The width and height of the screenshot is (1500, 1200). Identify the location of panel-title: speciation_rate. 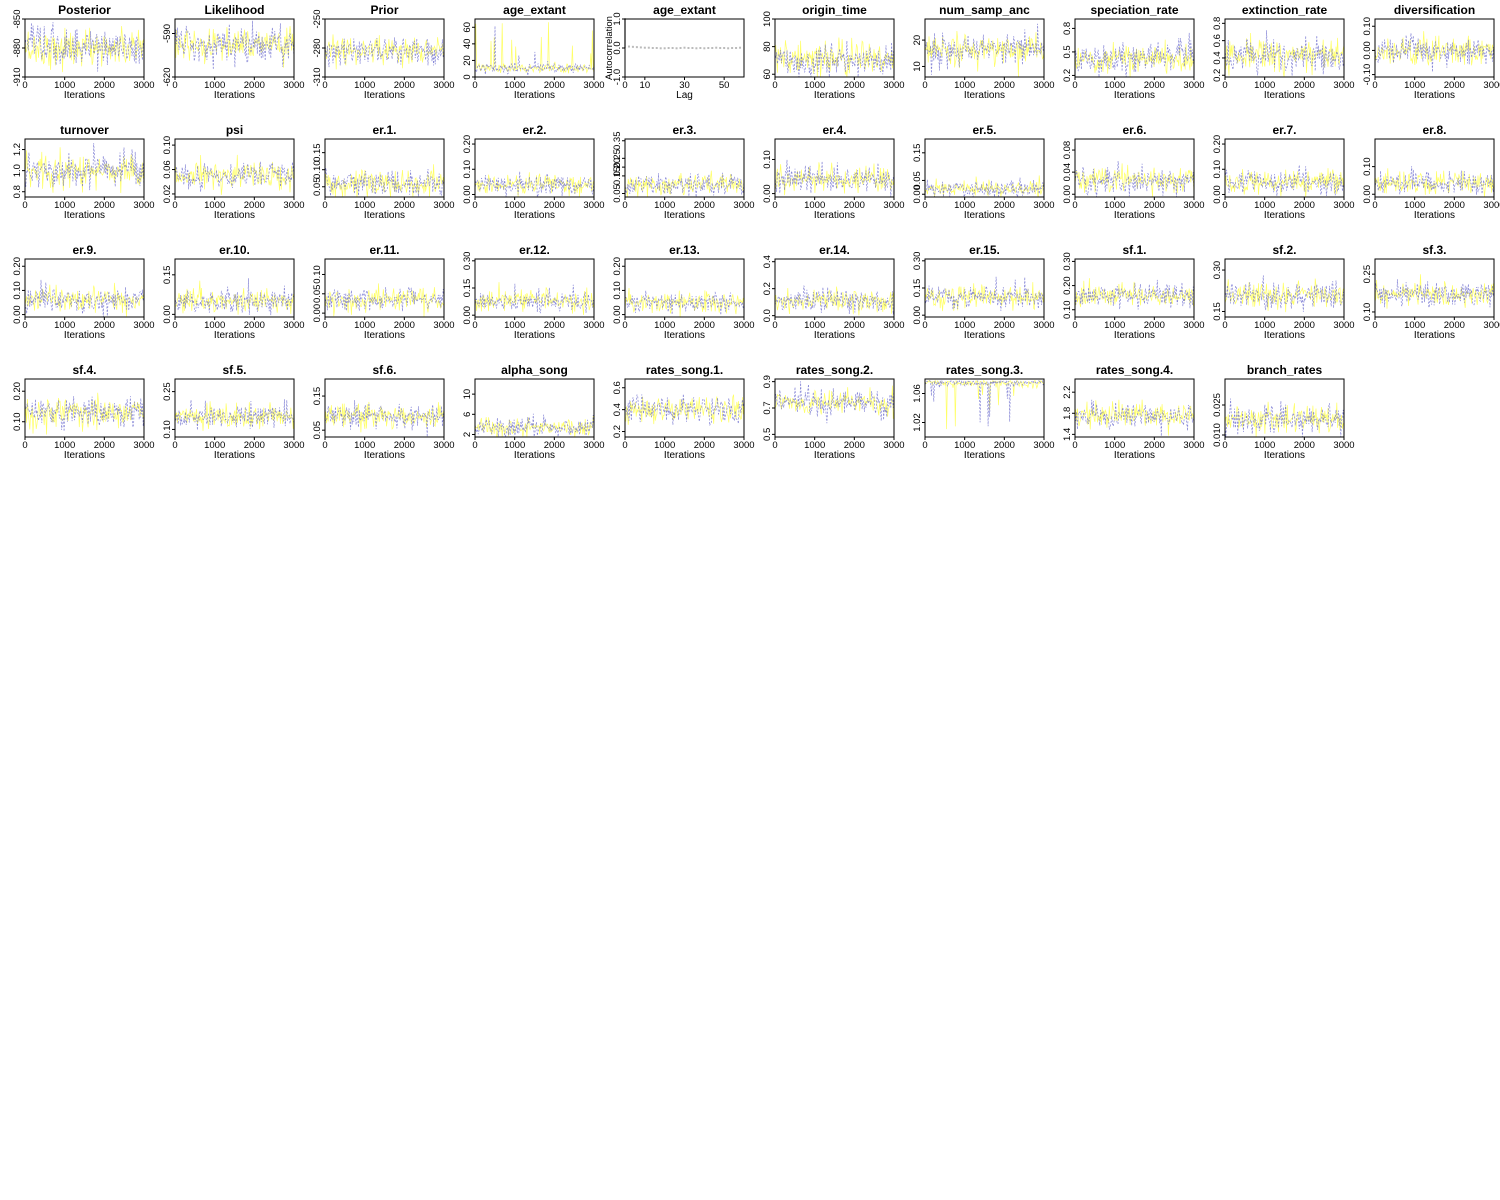
(1134, 10).